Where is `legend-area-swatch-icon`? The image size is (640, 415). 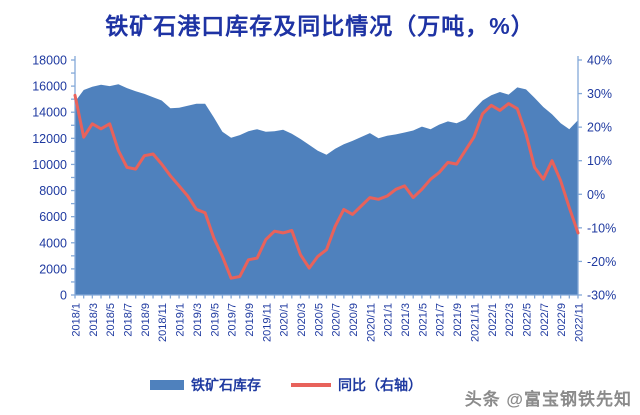 legend-area-swatch-icon is located at coordinates (167, 385).